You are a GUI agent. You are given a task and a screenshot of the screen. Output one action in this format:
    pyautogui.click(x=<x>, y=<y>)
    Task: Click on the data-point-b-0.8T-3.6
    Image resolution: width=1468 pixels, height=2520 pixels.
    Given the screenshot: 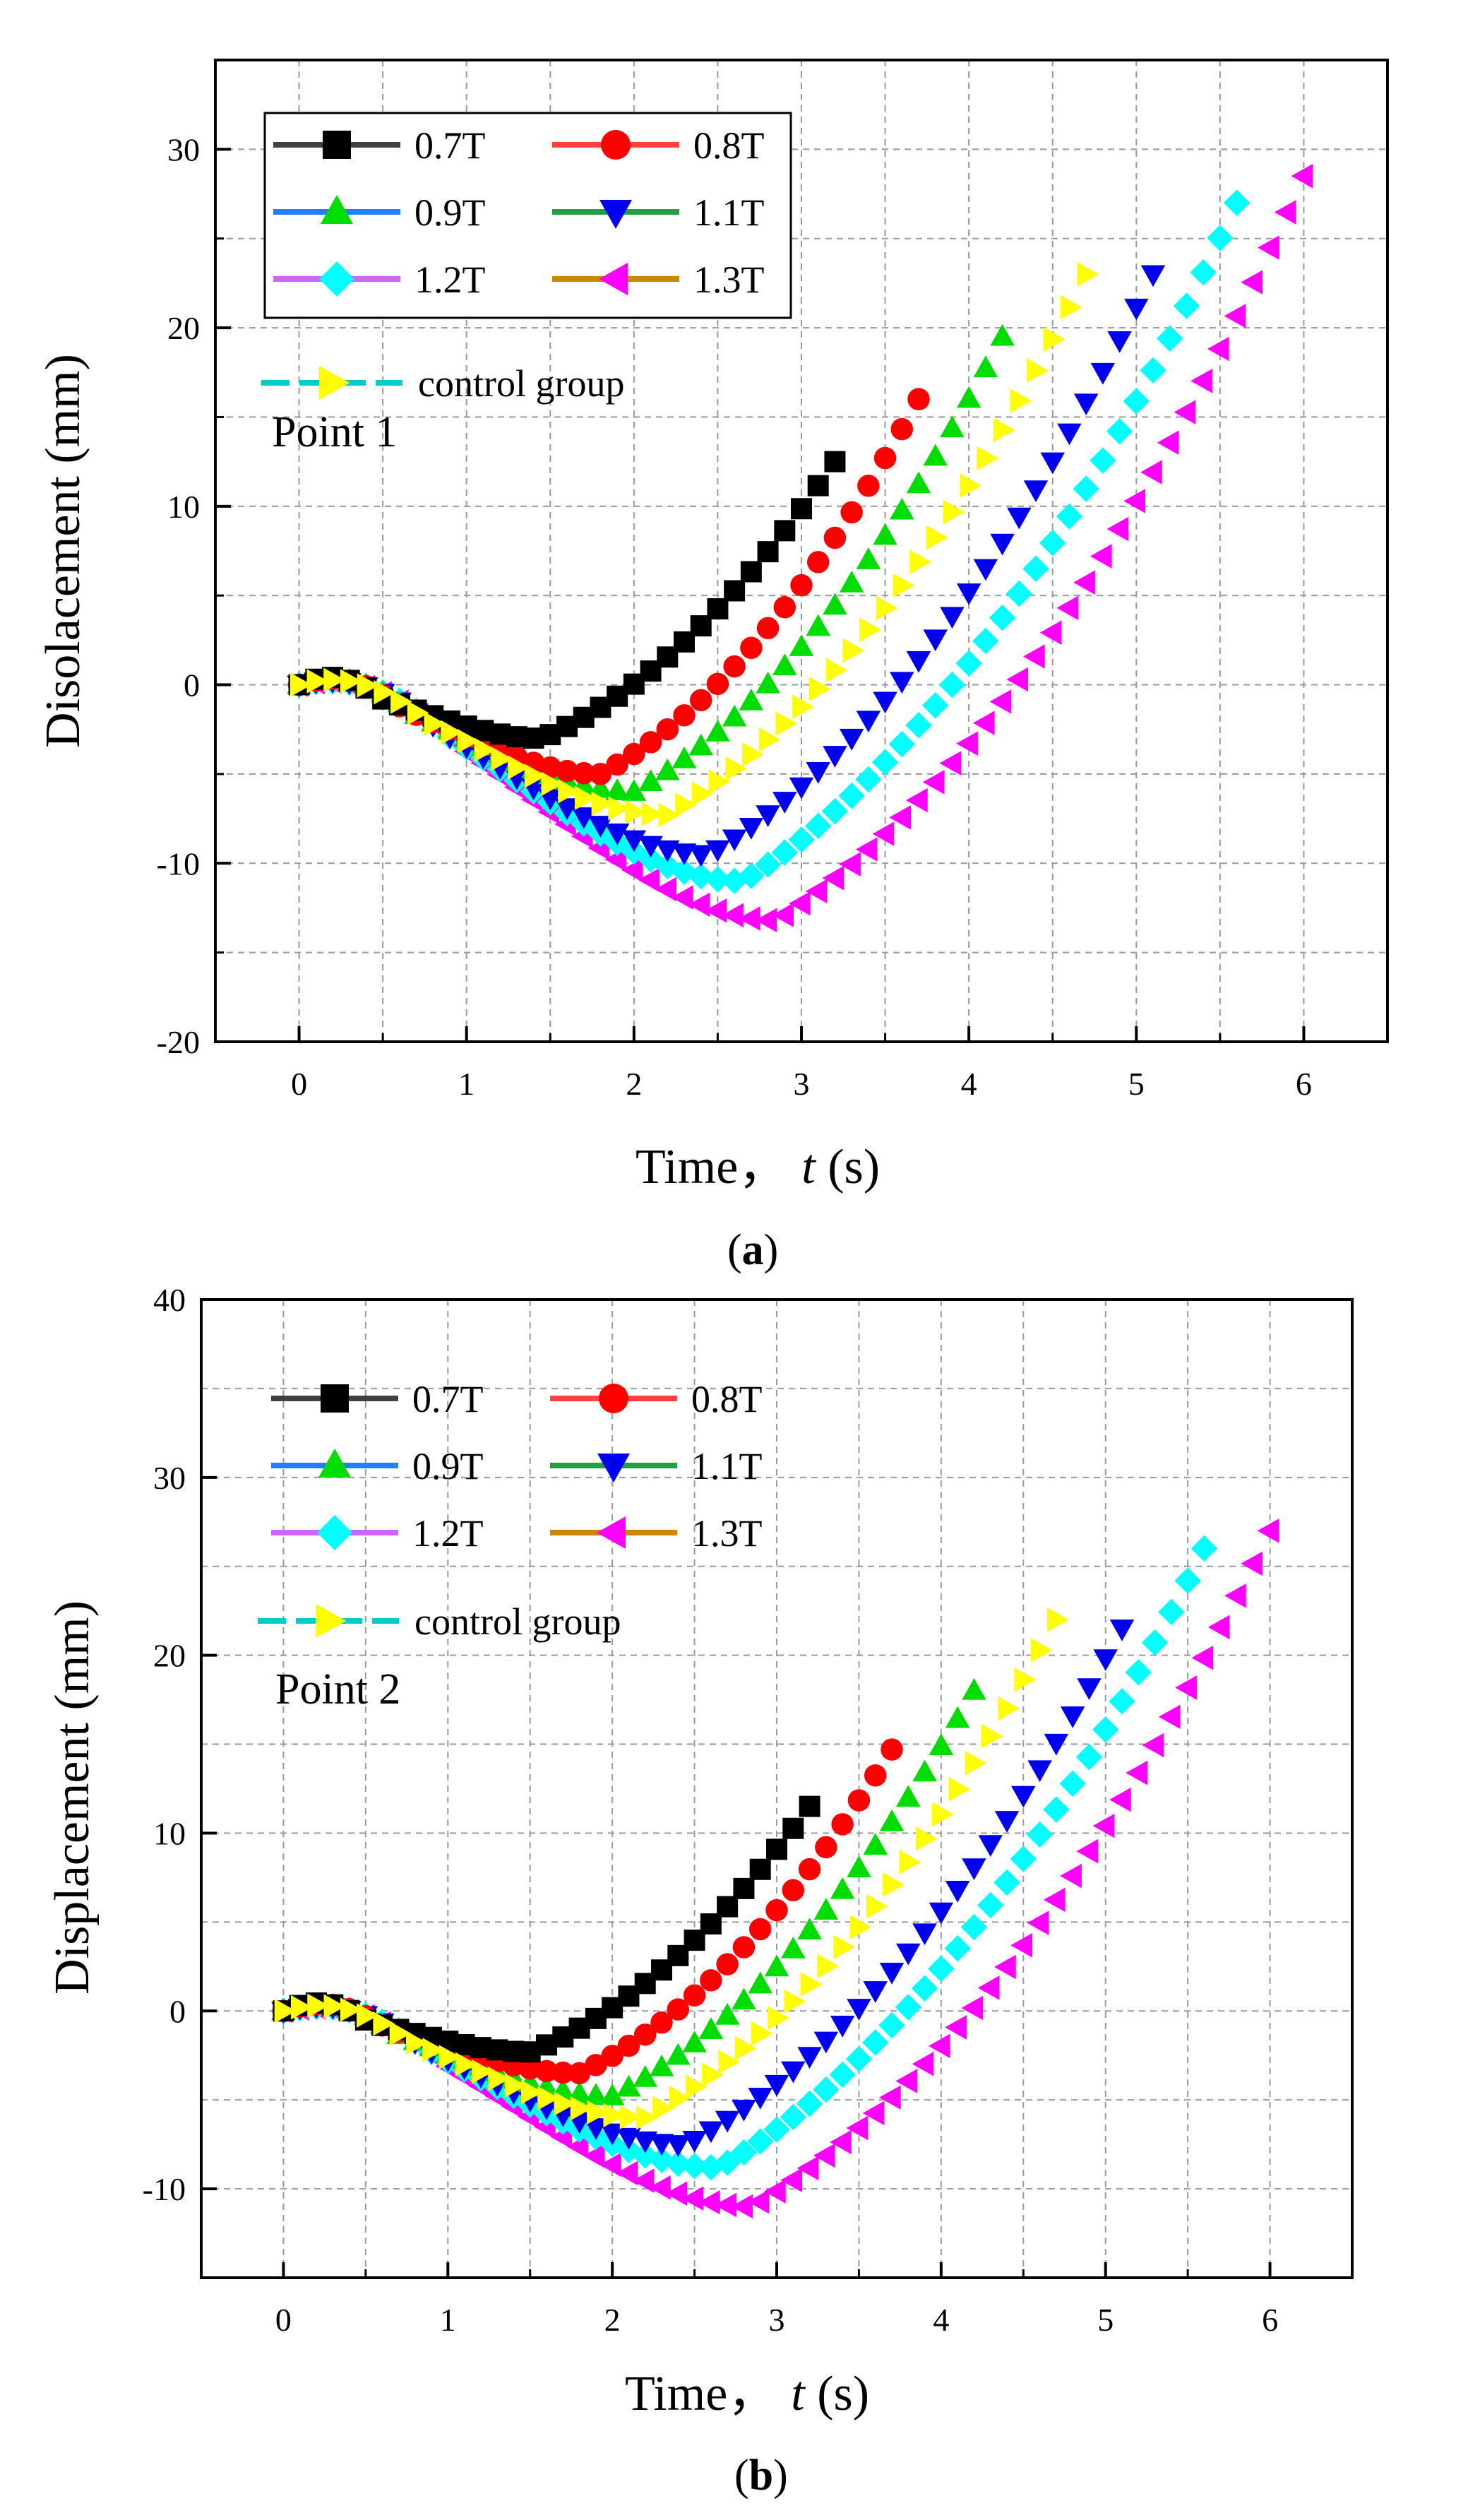 What is the action you would take?
    pyautogui.click(x=875, y=1776)
    